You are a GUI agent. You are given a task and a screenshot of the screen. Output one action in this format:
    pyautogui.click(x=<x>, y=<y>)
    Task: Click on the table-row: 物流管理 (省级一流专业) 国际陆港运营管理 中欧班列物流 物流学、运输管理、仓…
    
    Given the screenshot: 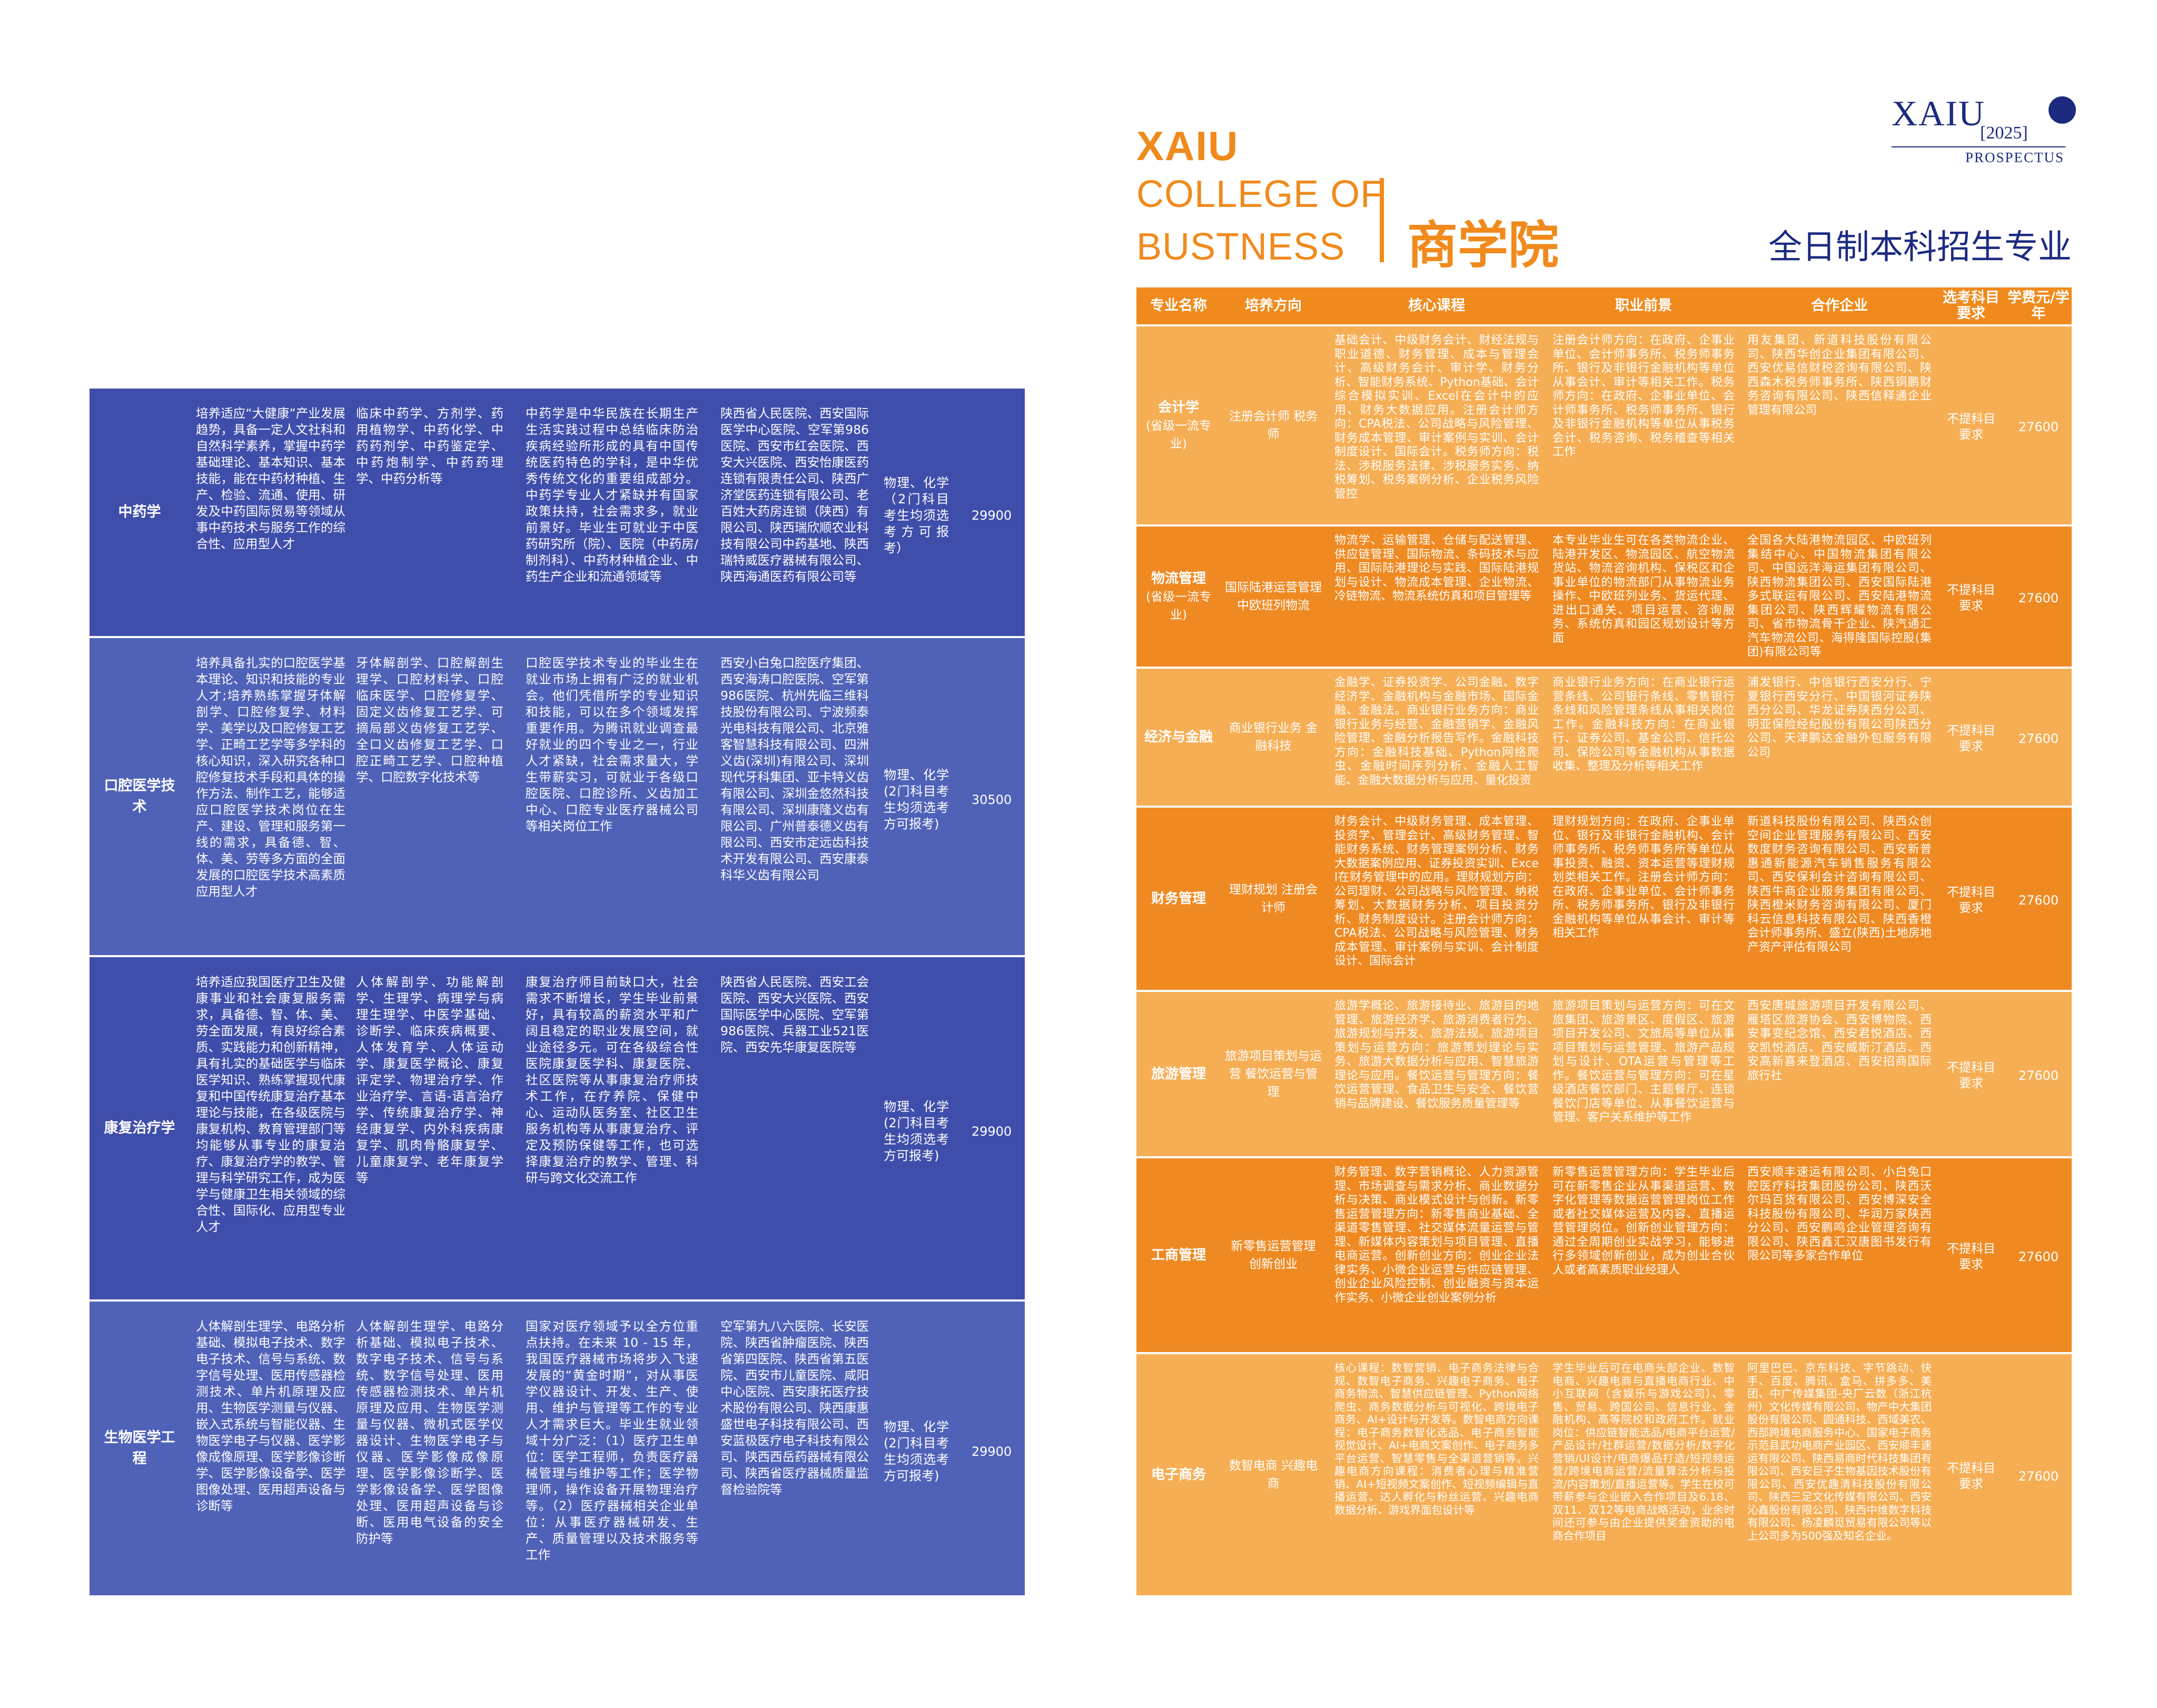 What is the action you would take?
    pyautogui.click(x=1604, y=595)
    